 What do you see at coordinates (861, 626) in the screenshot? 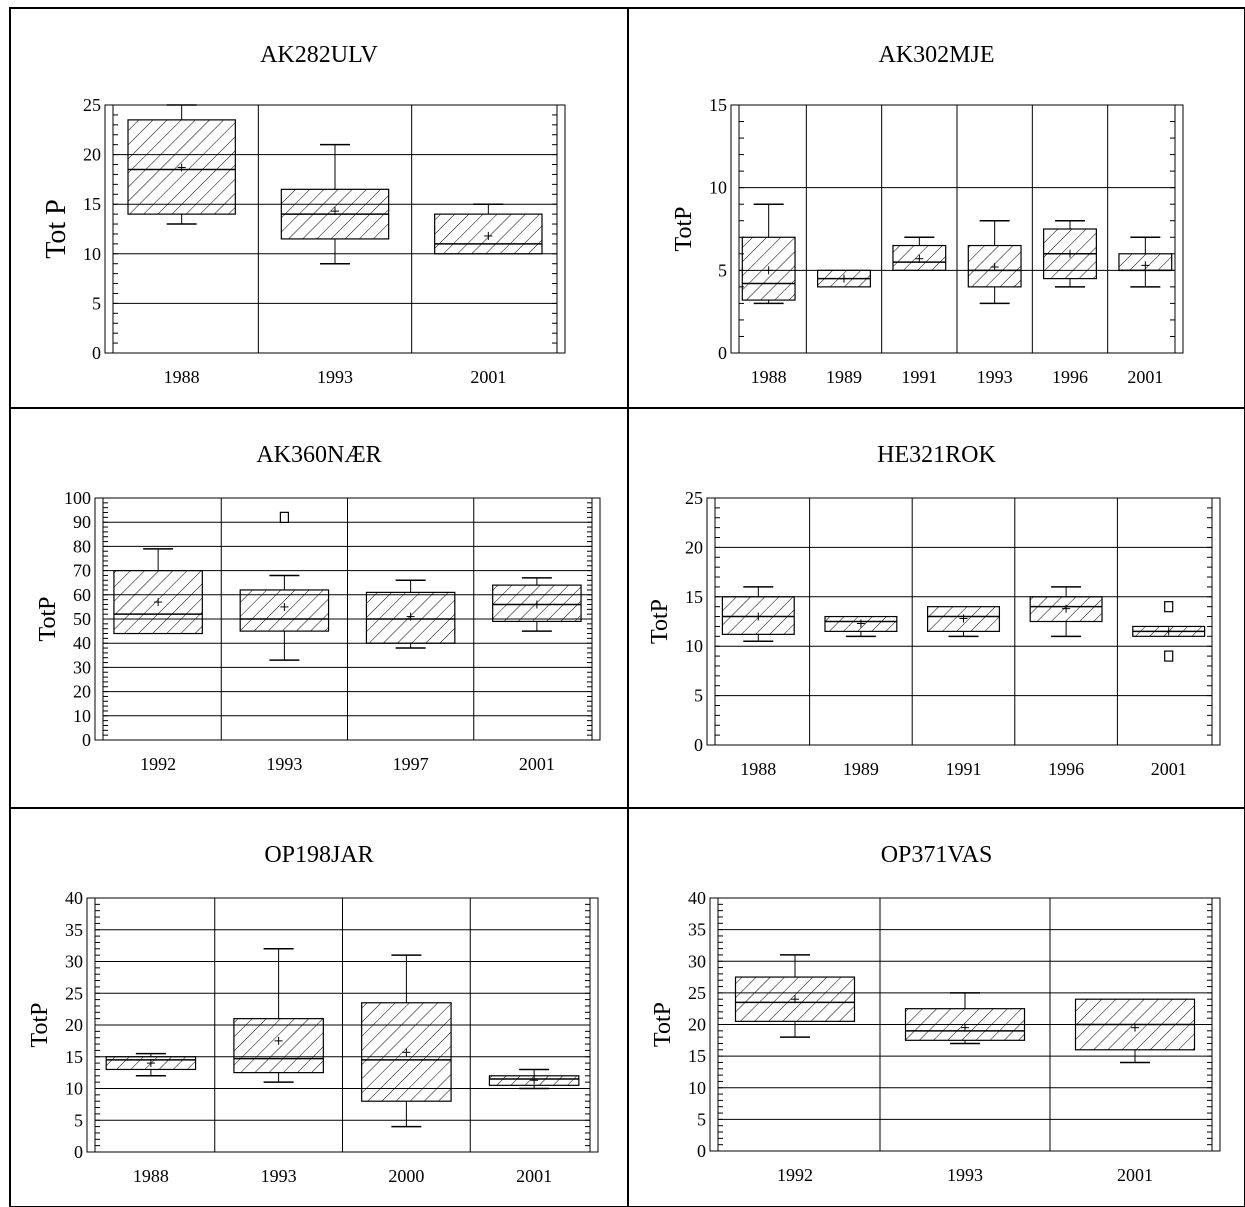
I see `box-1989` at bounding box center [861, 626].